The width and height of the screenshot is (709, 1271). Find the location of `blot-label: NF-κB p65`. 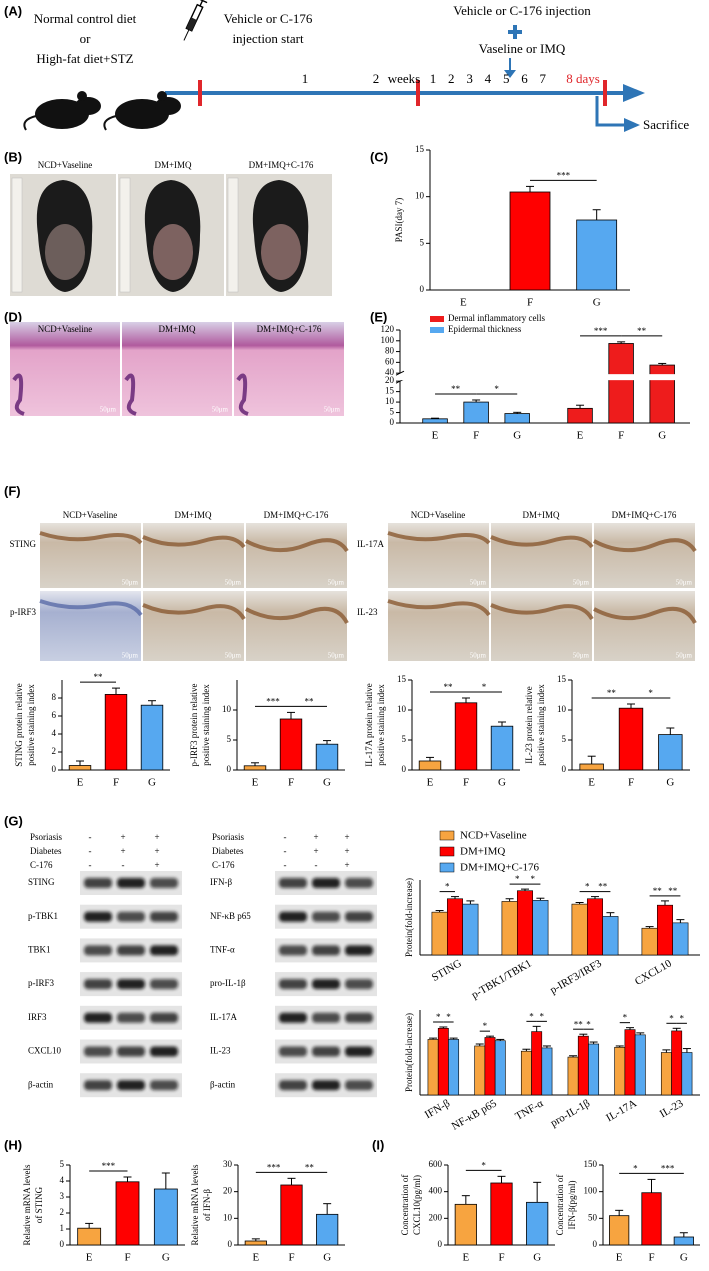

blot-label: NF-κB p65 is located at coordinates (230, 916).